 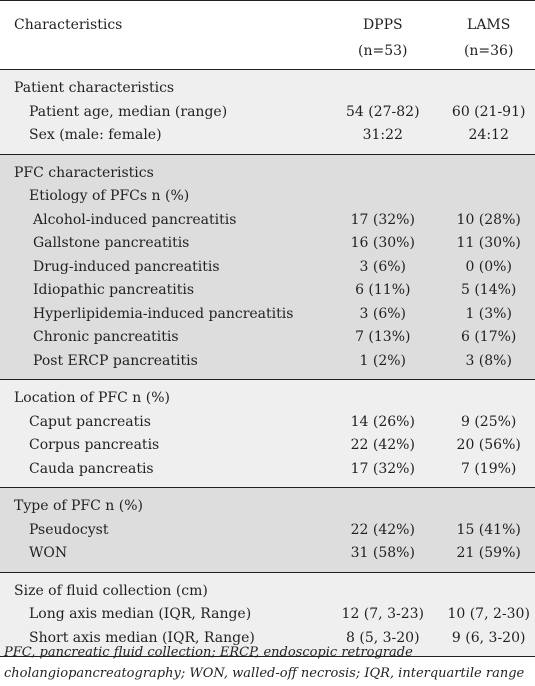 What do you see at coordinates (383, 337) in the screenshot?
I see `cell-dpps: 7 (13%)` at bounding box center [383, 337].